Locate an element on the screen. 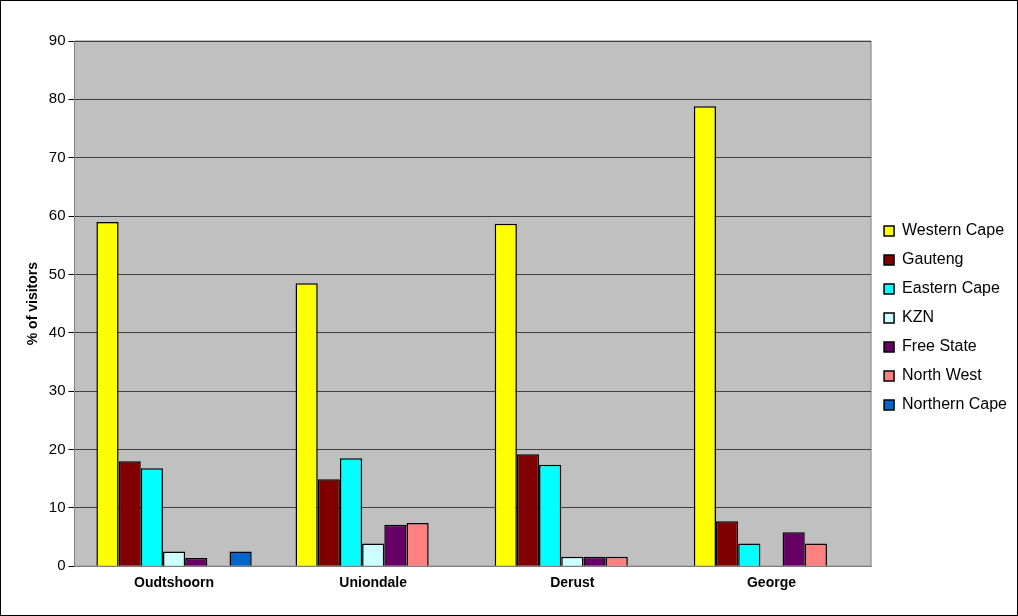  legend-label: Northern Cape is located at coordinates (955, 404).